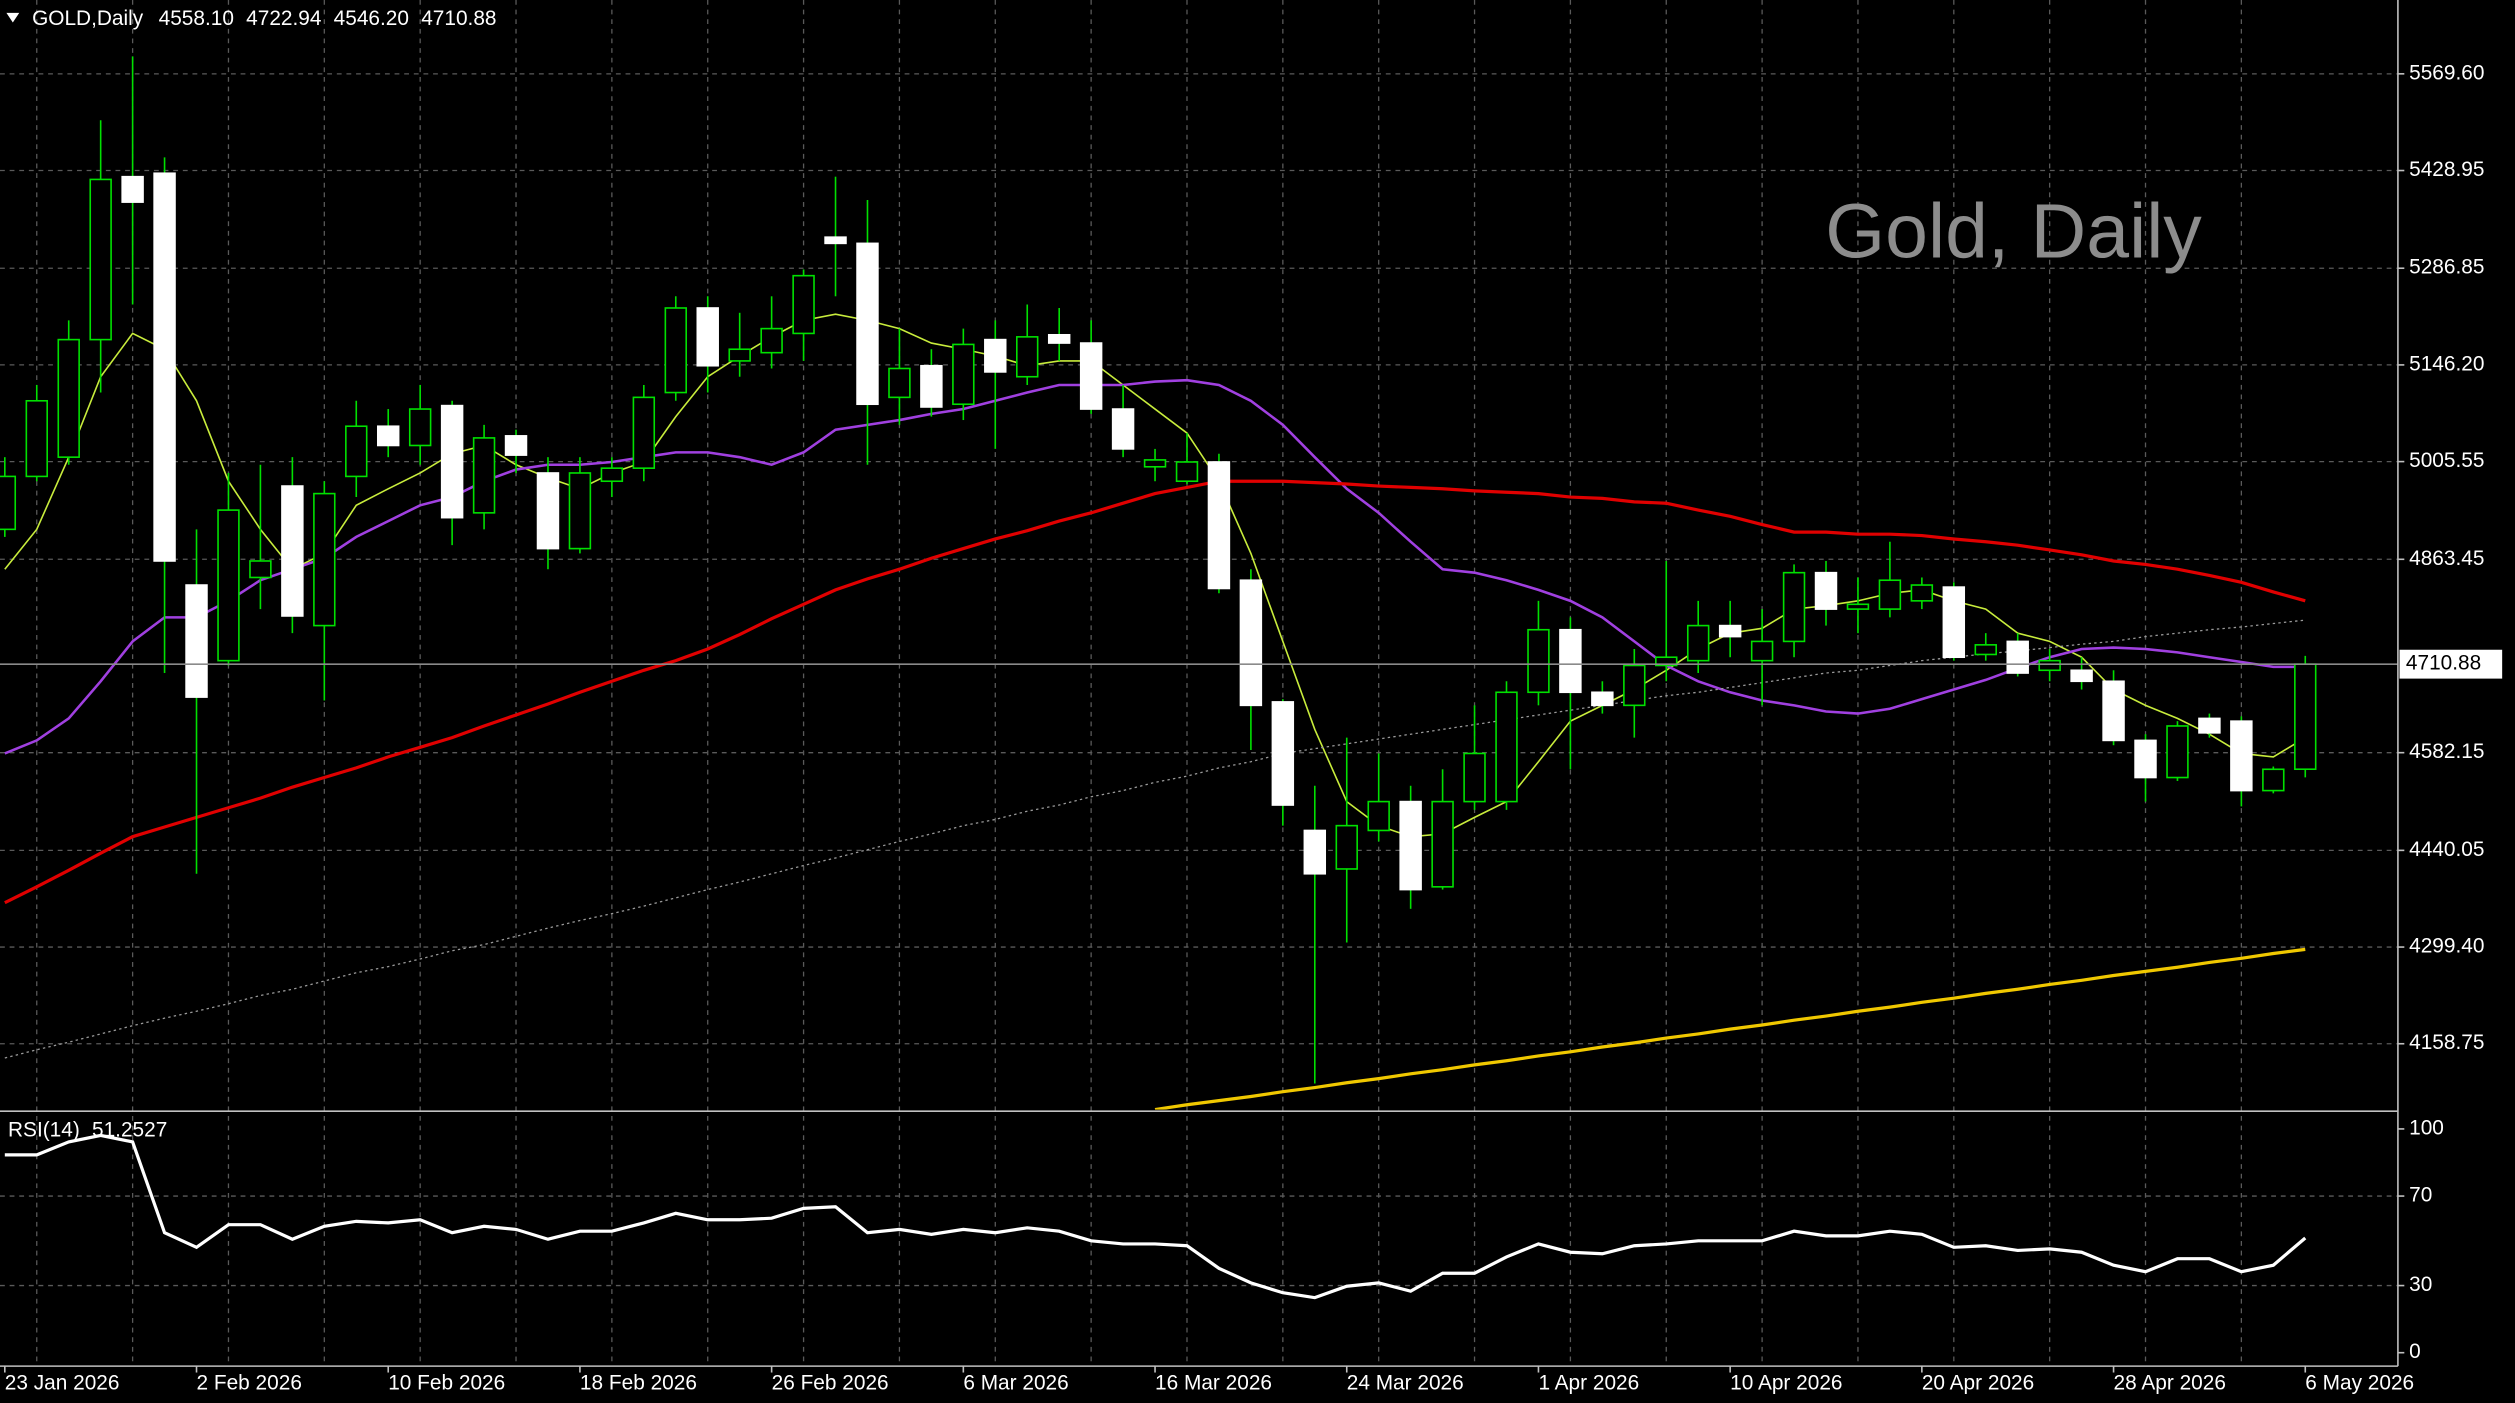 The width and height of the screenshot is (2515, 1403). I want to click on y-tick-label: 5146.20, so click(2446, 363).